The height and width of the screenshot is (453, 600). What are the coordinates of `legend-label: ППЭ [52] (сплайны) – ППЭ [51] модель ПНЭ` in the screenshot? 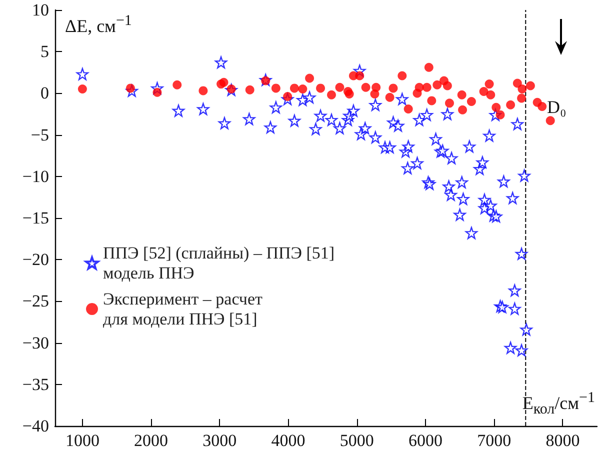 It's located at (219, 263).